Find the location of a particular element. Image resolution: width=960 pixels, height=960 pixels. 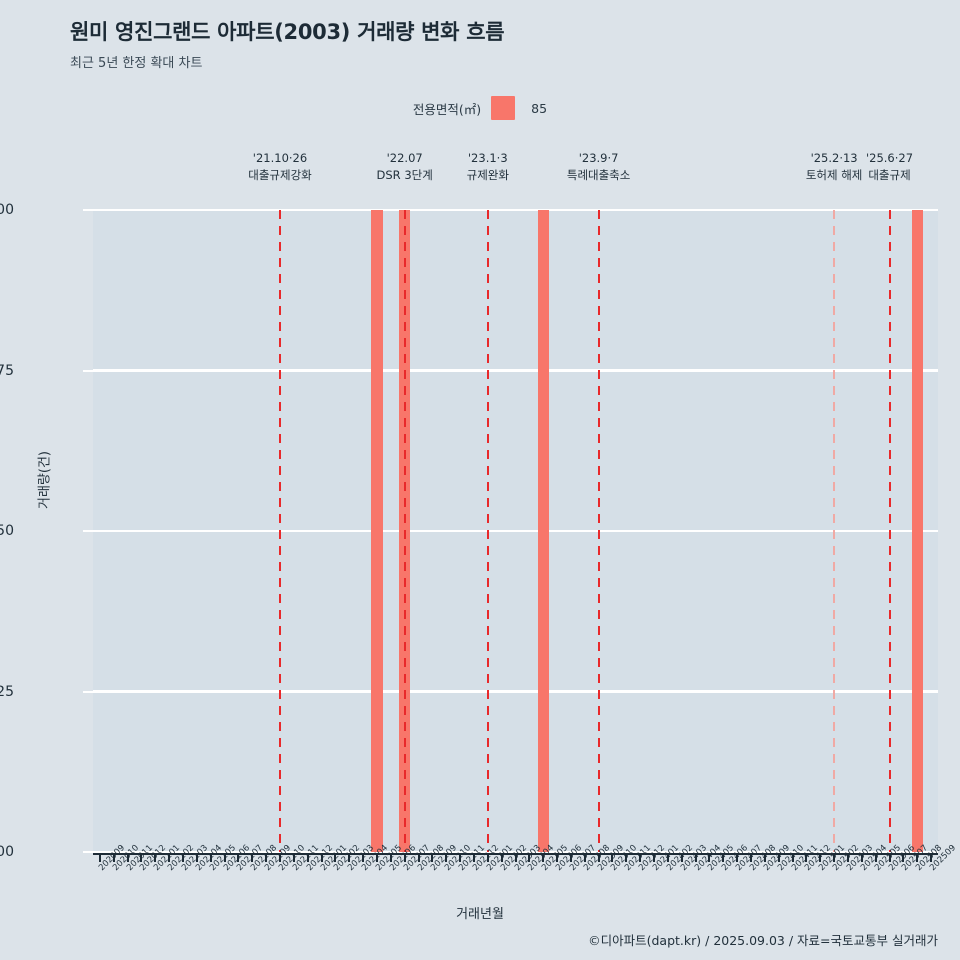

legend: 전용면적(㎡) 85 is located at coordinates (480, 108).